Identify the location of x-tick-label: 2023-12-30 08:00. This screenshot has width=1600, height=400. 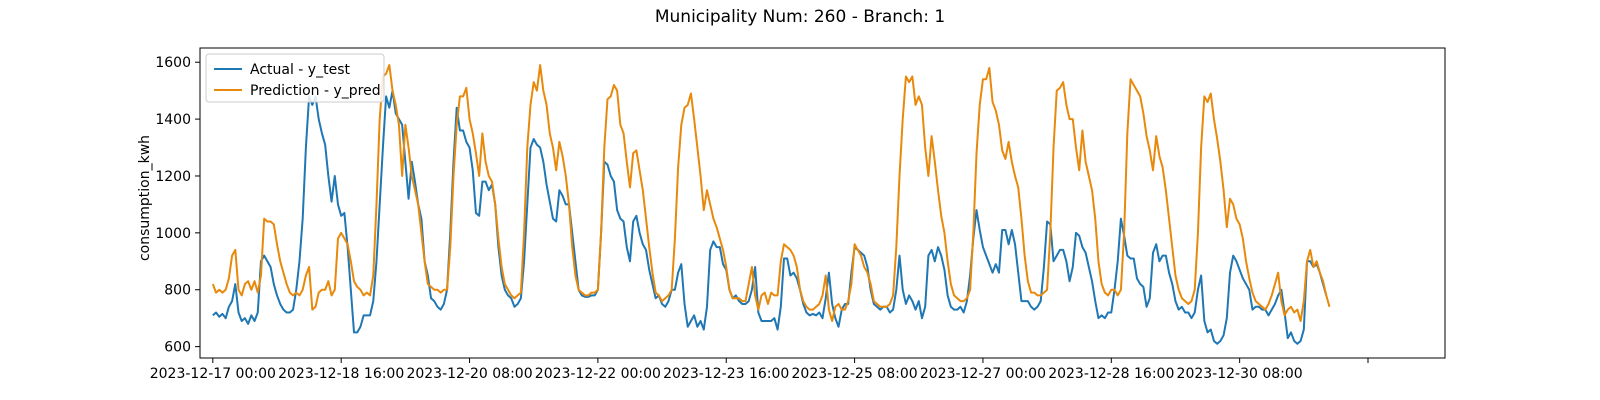
(1240, 374).